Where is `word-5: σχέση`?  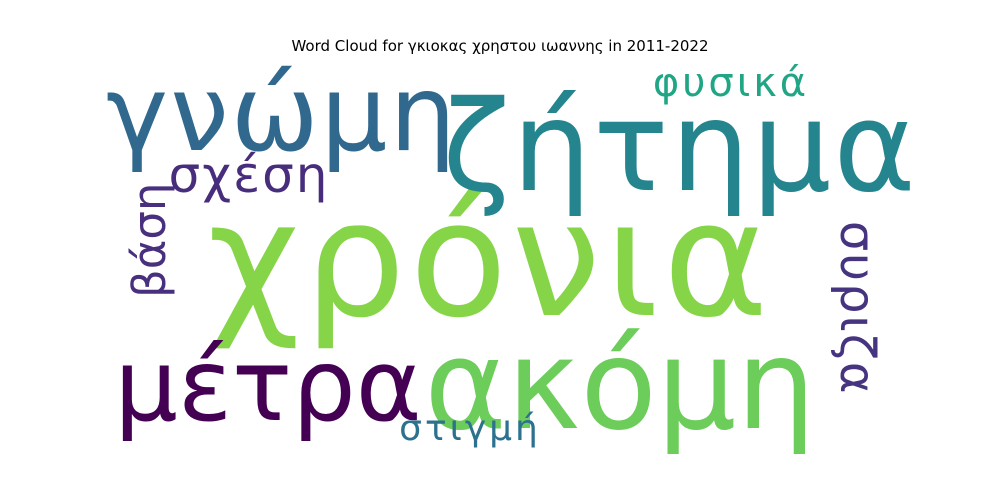
word-5: σχέση is located at coordinates (249, 175).